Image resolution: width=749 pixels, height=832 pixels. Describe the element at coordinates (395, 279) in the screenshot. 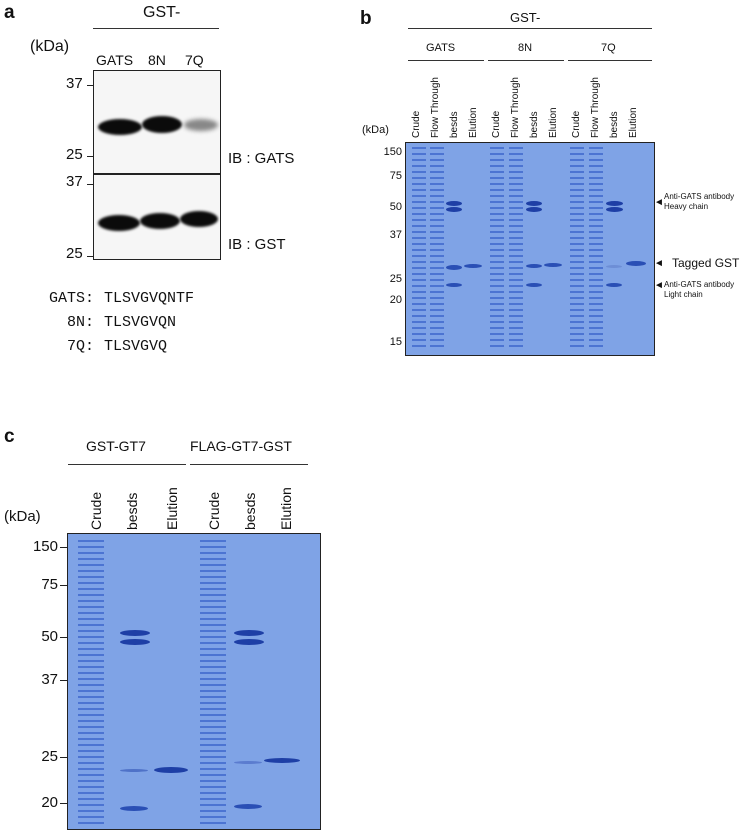

I see `b-marker-25: 25` at that location.